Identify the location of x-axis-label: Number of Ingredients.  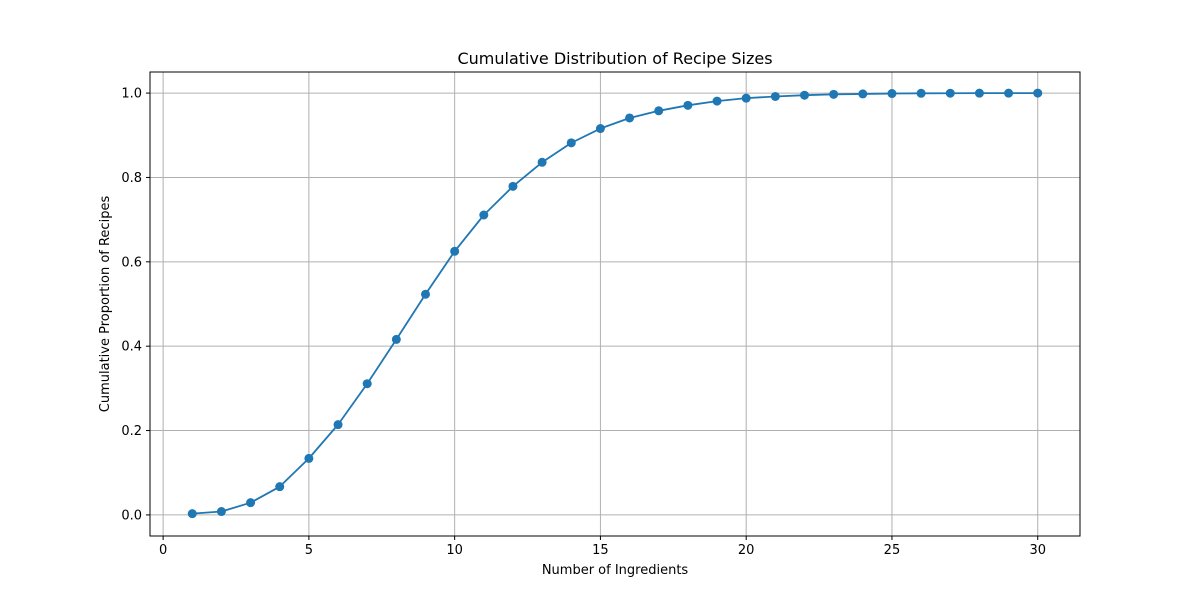
(615, 570).